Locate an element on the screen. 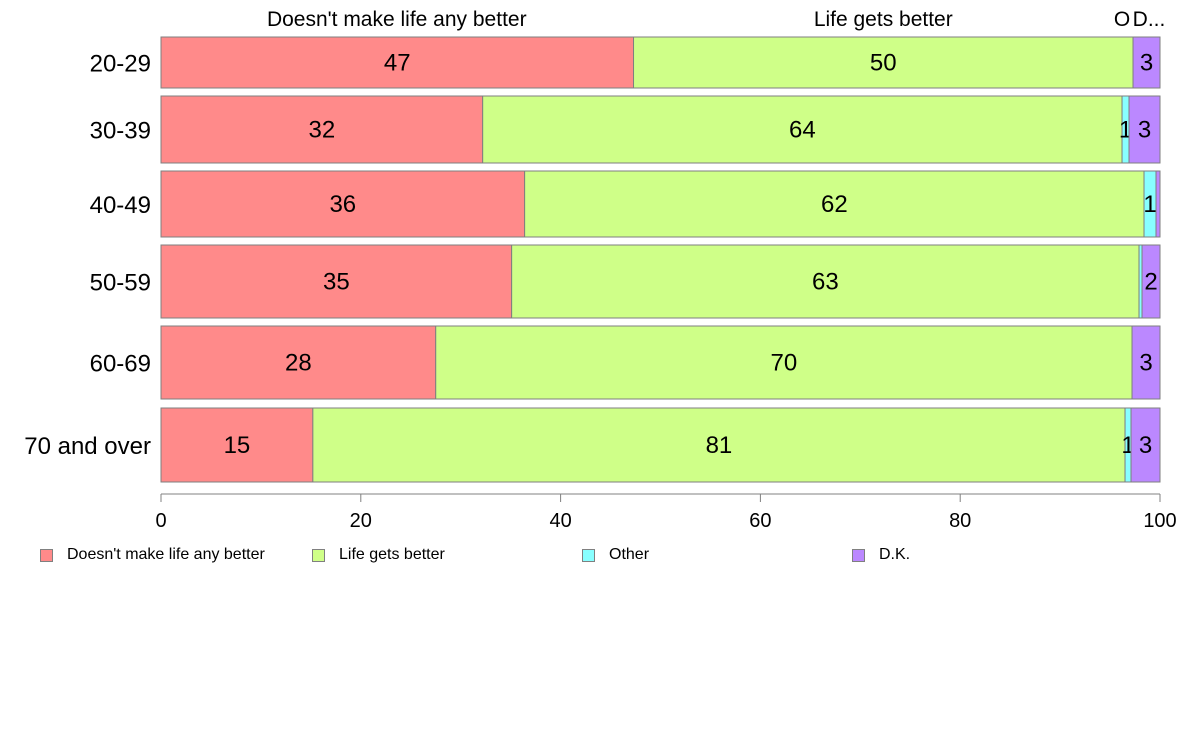 This screenshot has height=736, width=1188. data-label-doesn-t-make-life-any-better-70-and-over: 15 is located at coordinates (237, 445).